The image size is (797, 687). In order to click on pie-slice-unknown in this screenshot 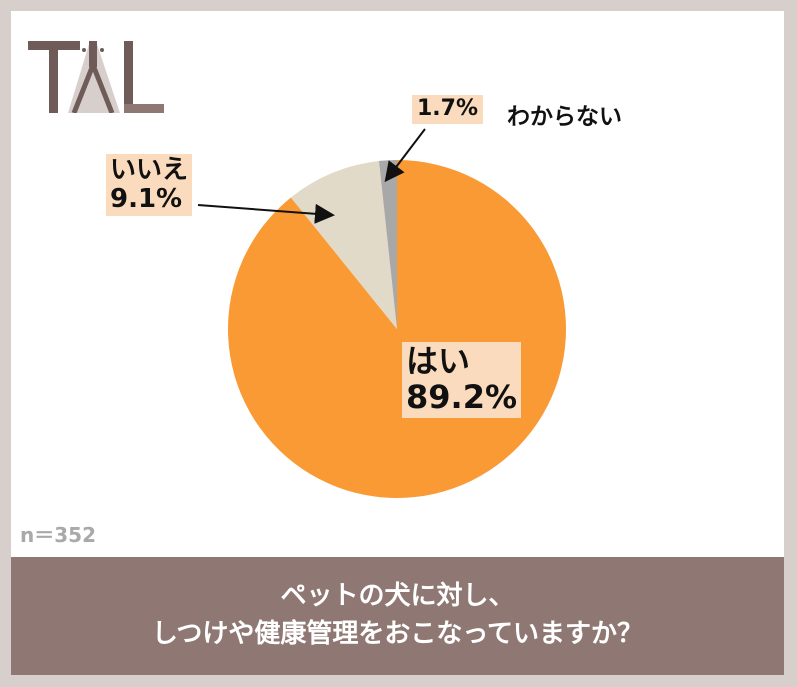, I will do `click(387, 244)`.